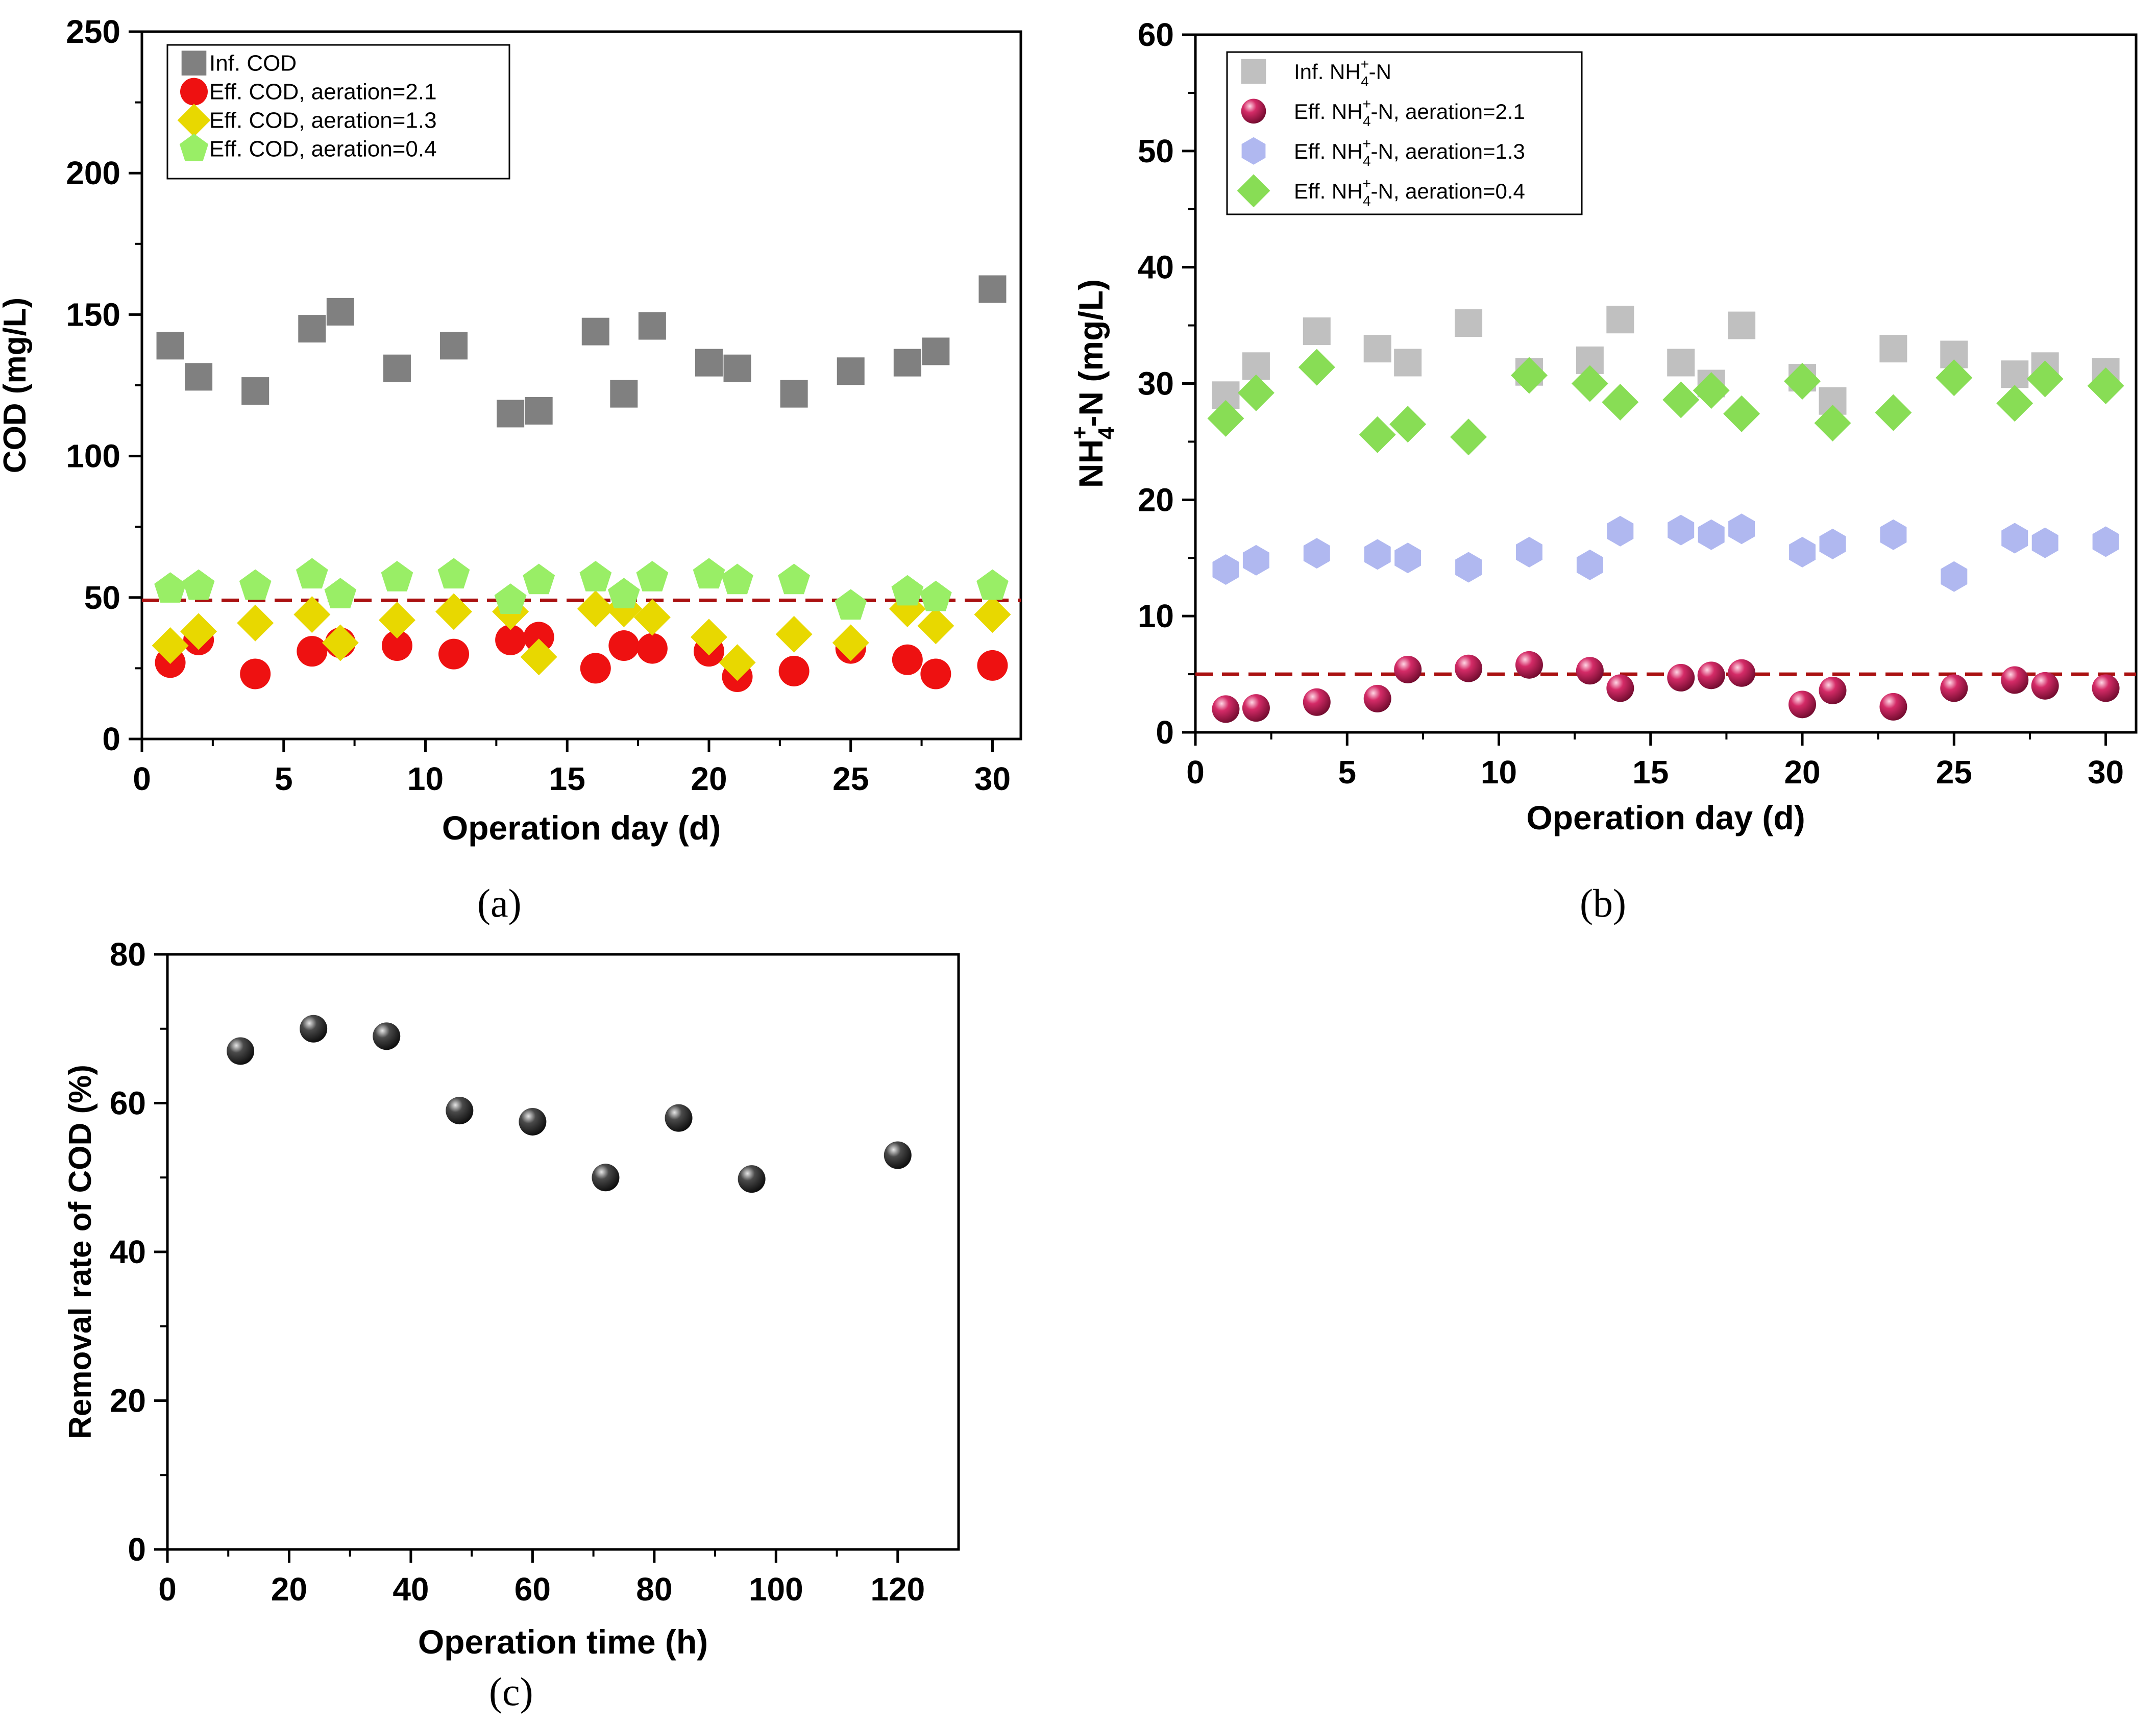 This screenshot has width=2156, height=1726. What do you see at coordinates (1954, 772) in the screenshot?
I see `x-tick-label-b: 25` at bounding box center [1954, 772].